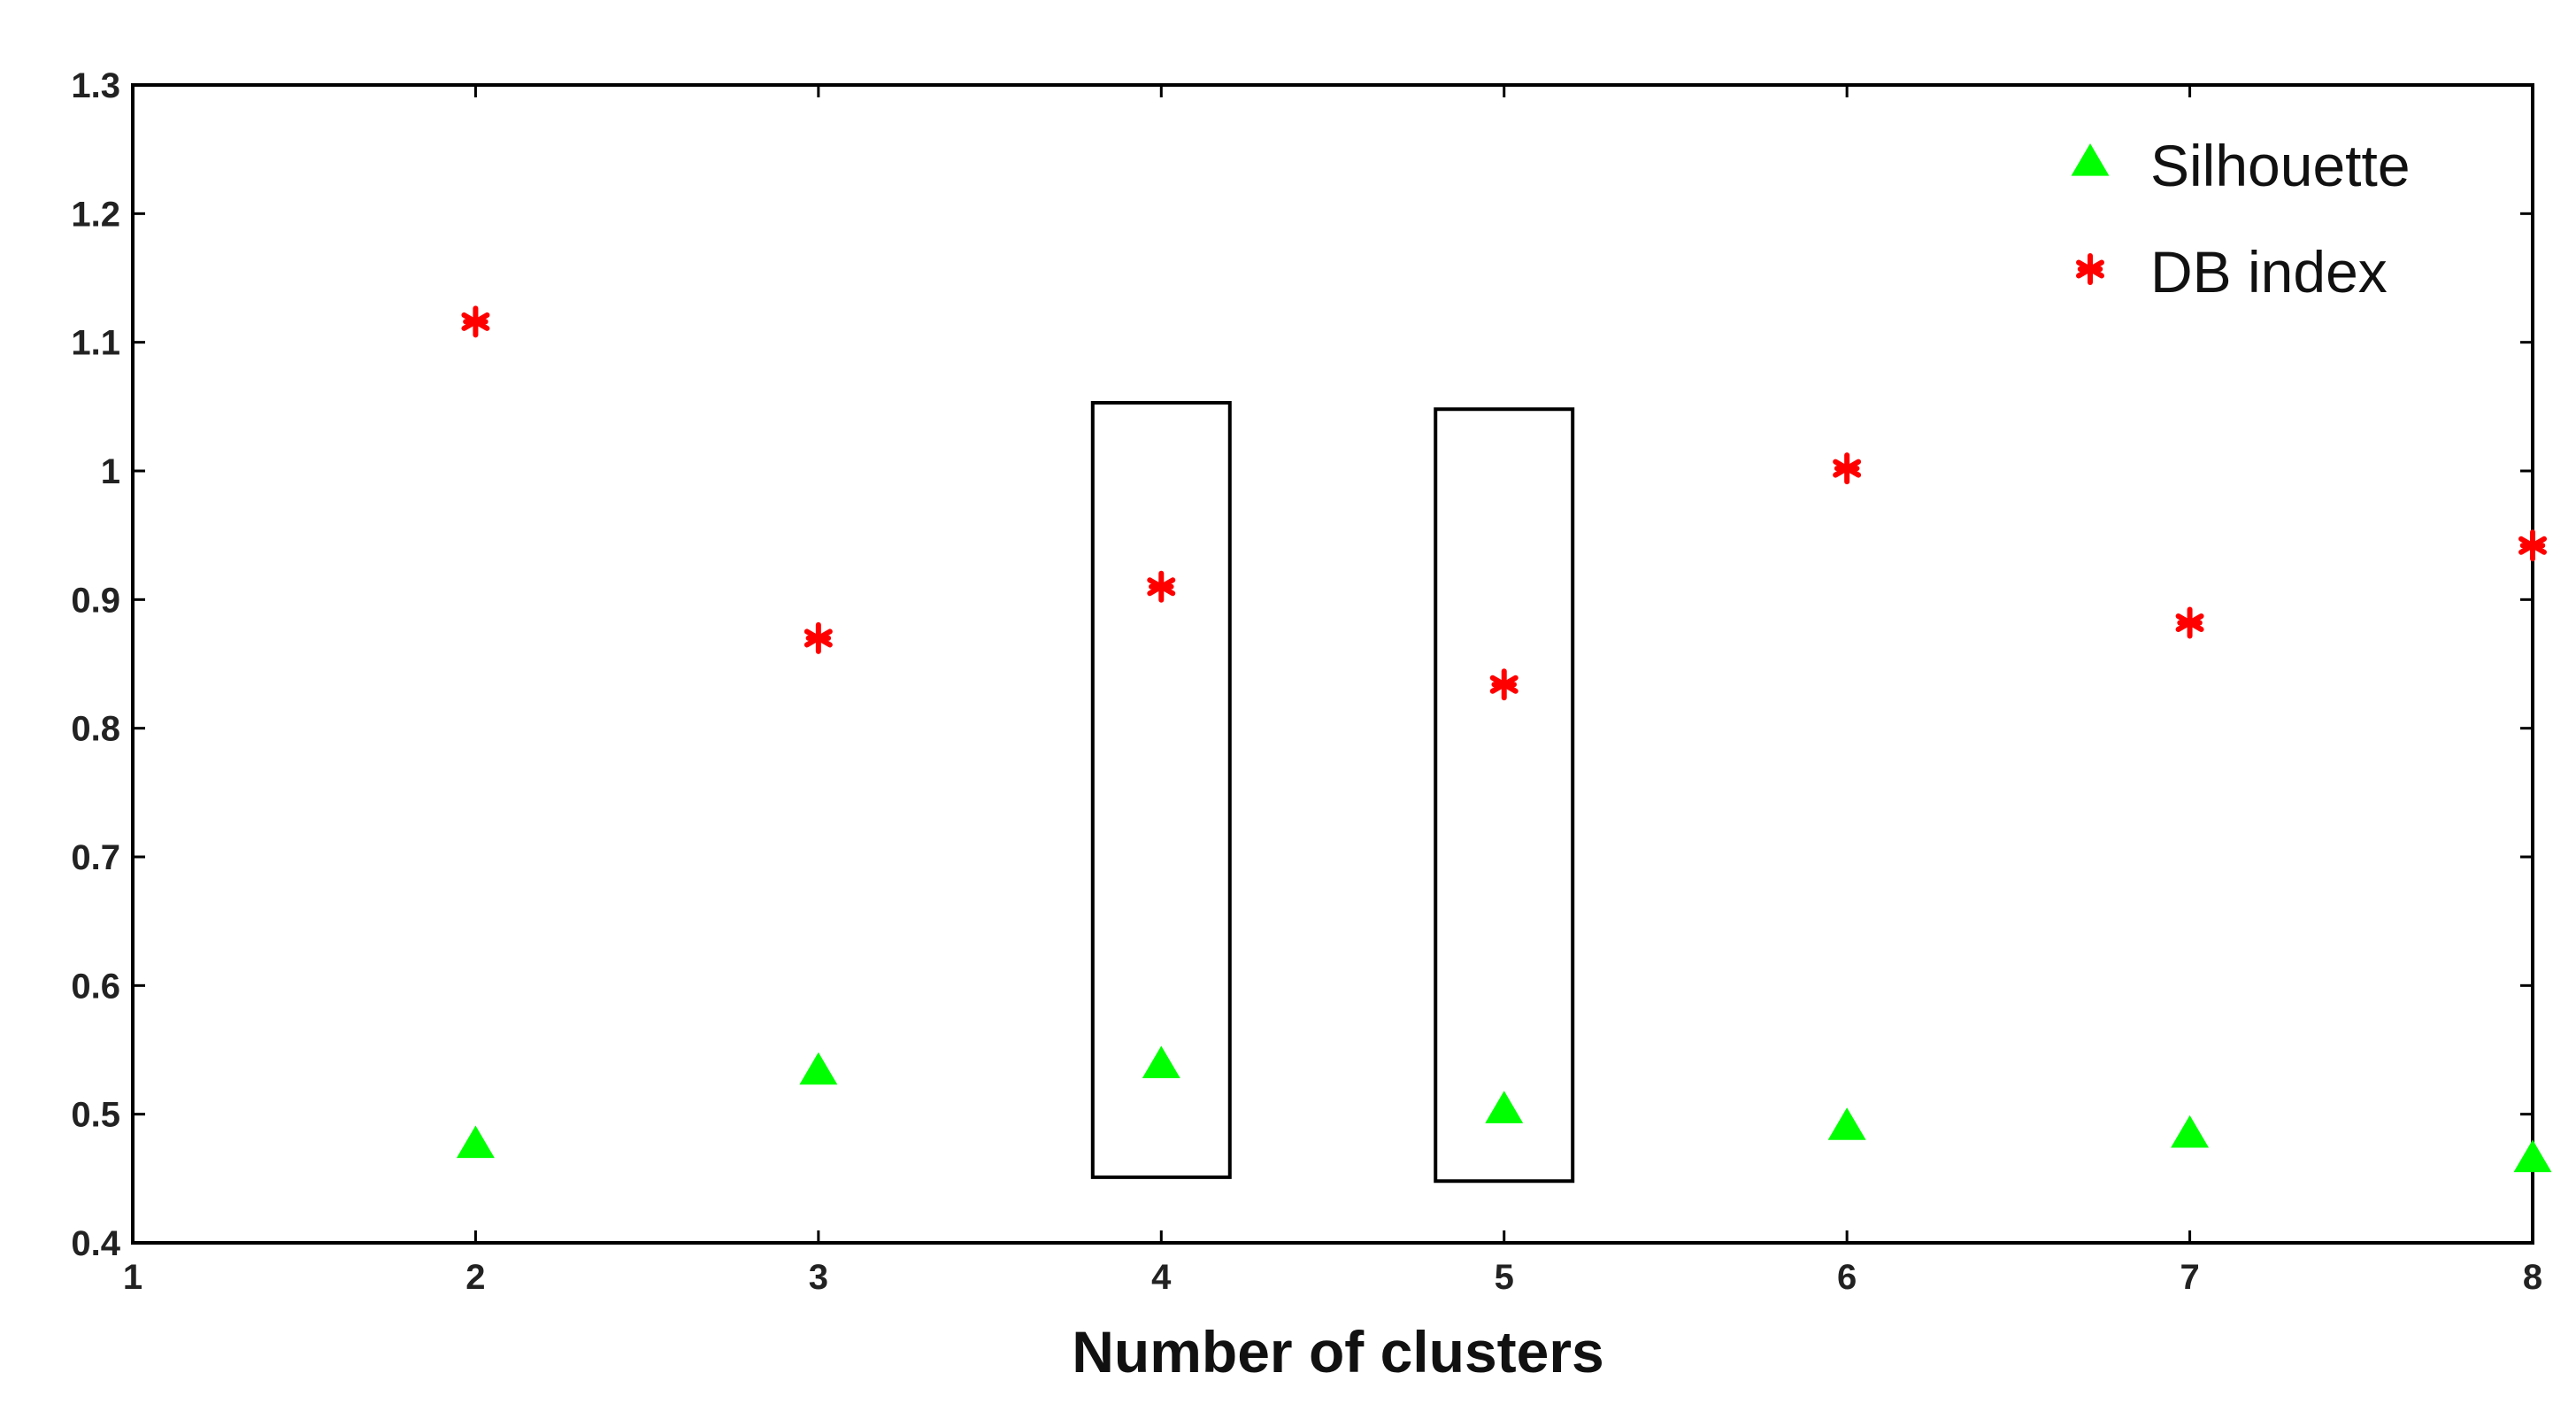 The image size is (2576, 1419). What do you see at coordinates (1504, 1277) in the screenshot?
I see `x-tick-label: 5` at bounding box center [1504, 1277].